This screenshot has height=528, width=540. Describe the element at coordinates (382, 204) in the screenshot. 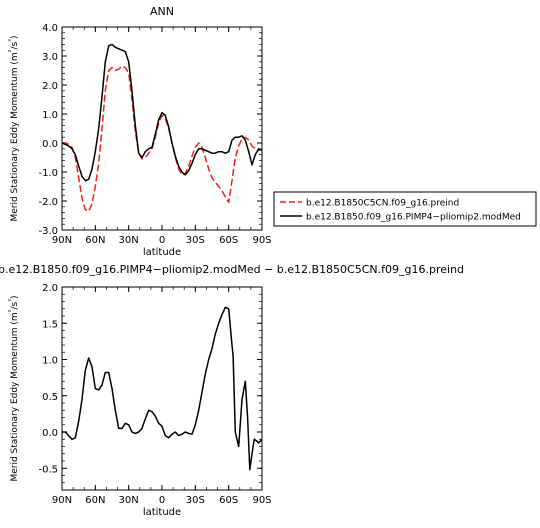

I see `legend-label-1: b.e12.B1850C5CN.f09_g16.preind` at that location.